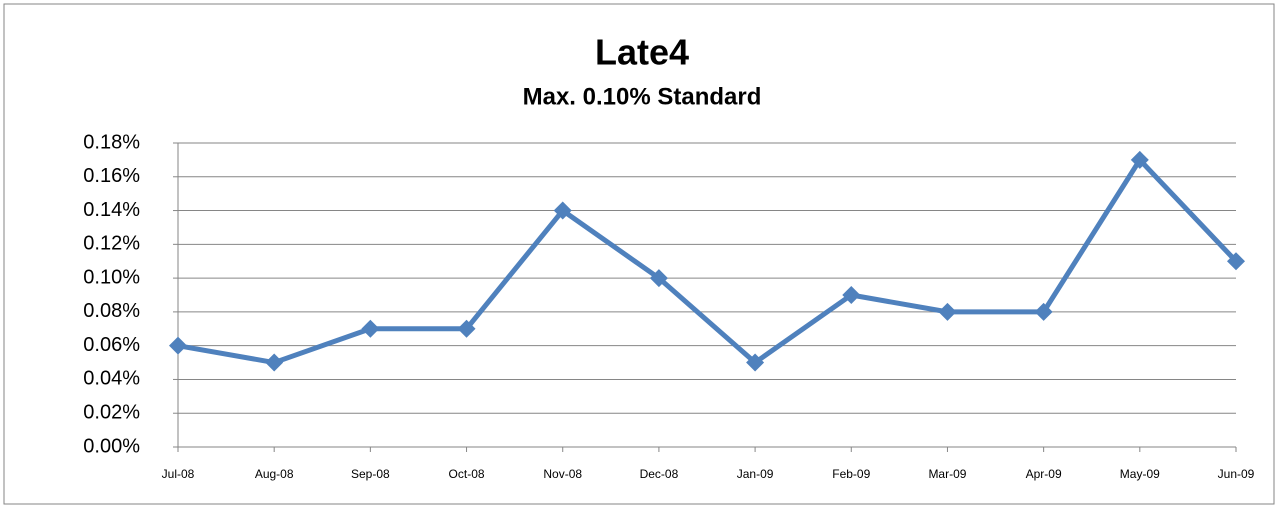 The width and height of the screenshot is (1278, 508). What do you see at coordinates (1044, 474) in the screenshot?
I see `x-tick-label: Apr-09` at bounding box center [1044, 474].